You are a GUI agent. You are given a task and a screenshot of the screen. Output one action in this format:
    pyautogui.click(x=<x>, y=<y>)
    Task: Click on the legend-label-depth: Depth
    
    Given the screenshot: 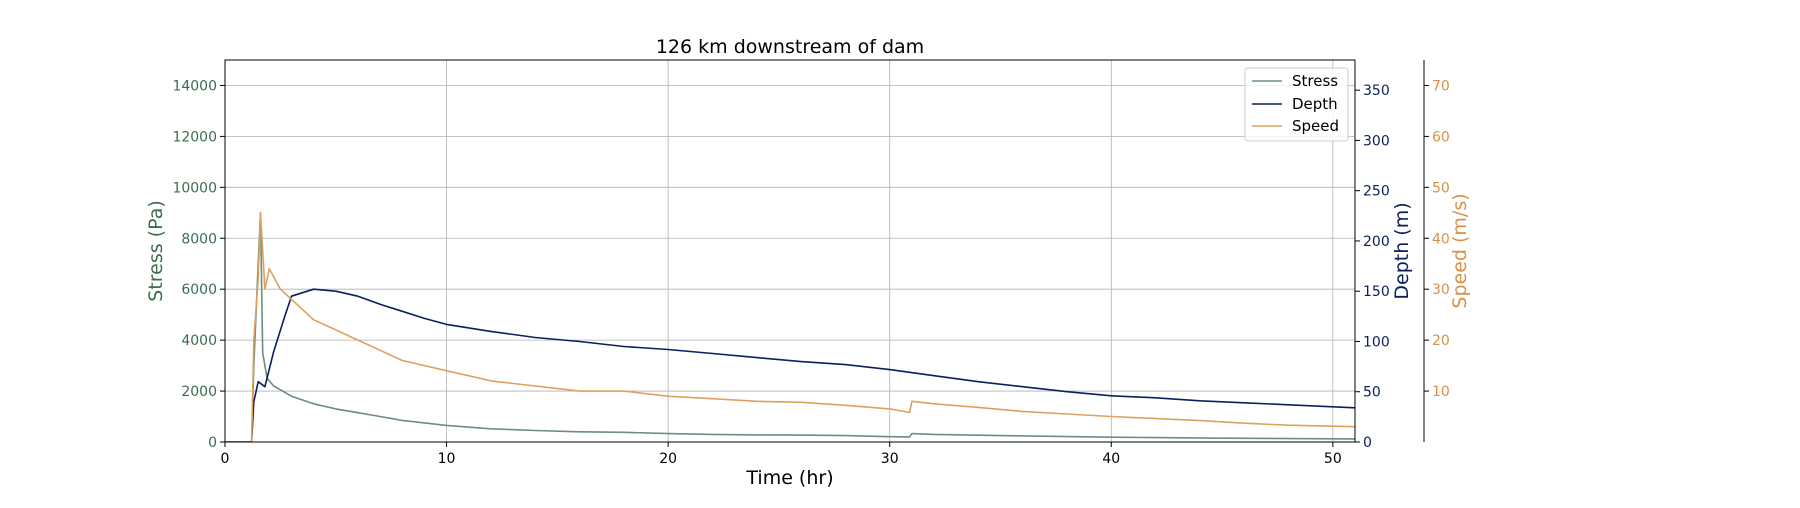 What is the action you would take?
    pyautogui.click(x=1315, y=104)
    